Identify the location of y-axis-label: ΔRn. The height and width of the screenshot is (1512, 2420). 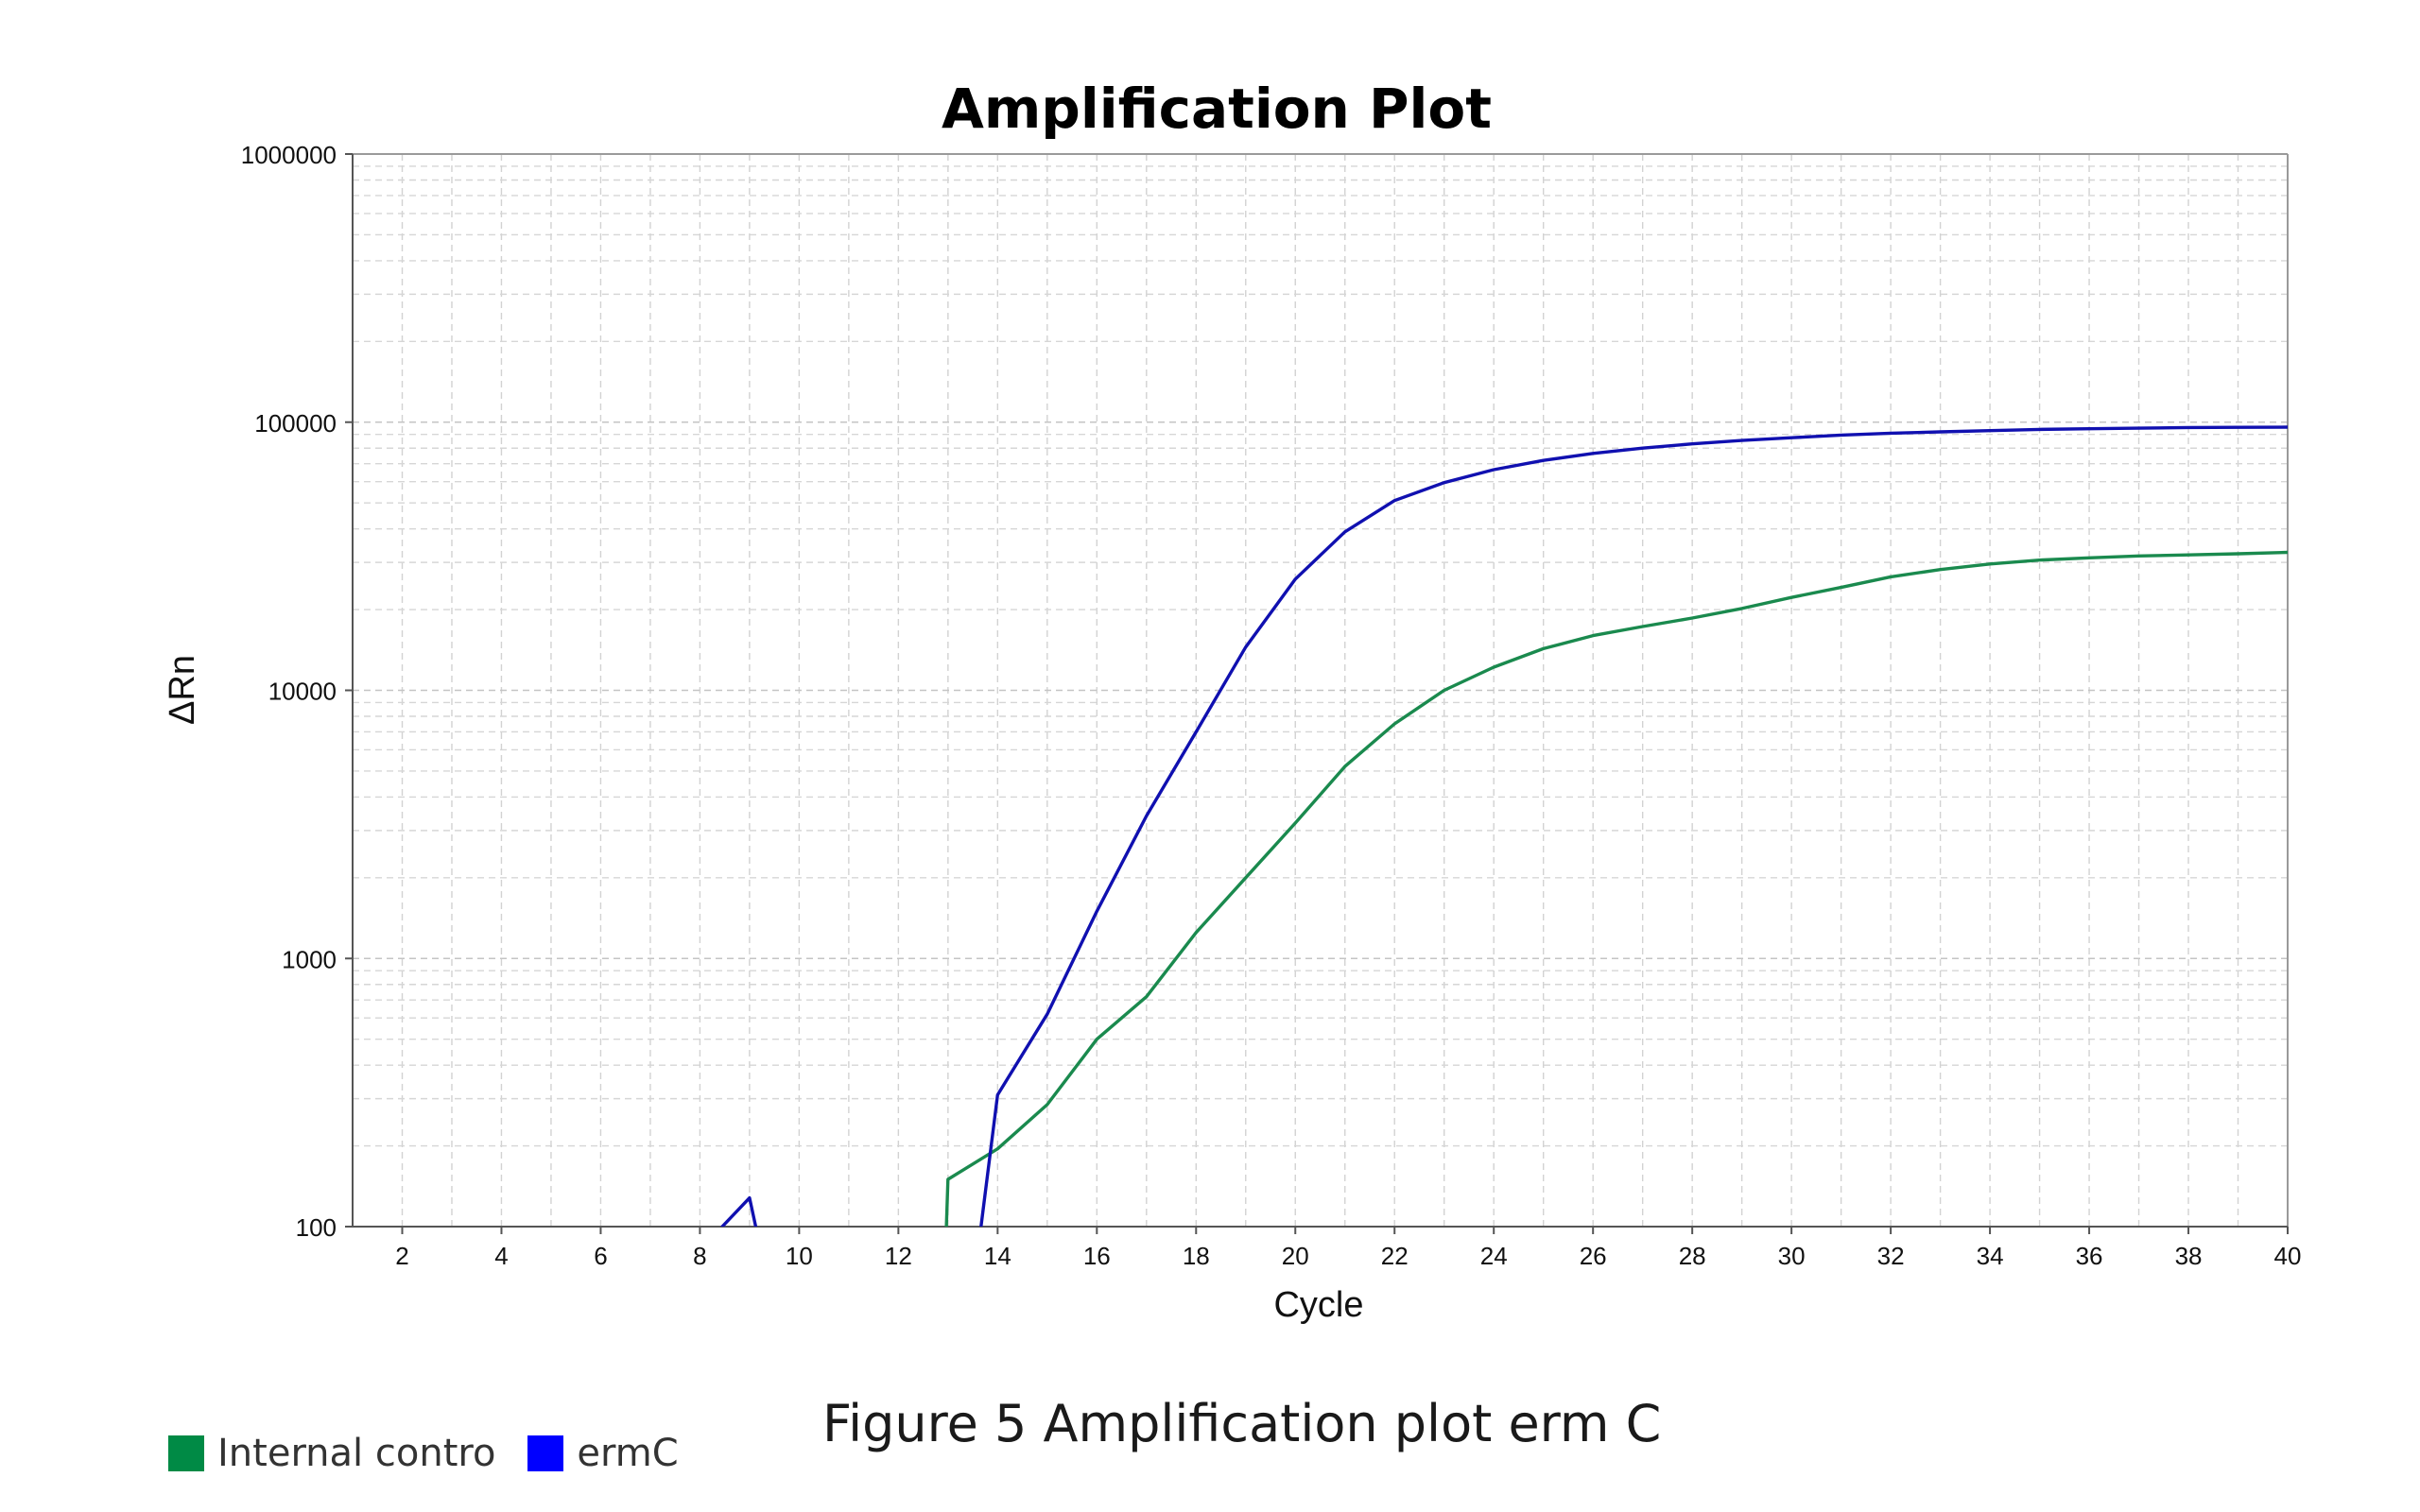
(182, 690).